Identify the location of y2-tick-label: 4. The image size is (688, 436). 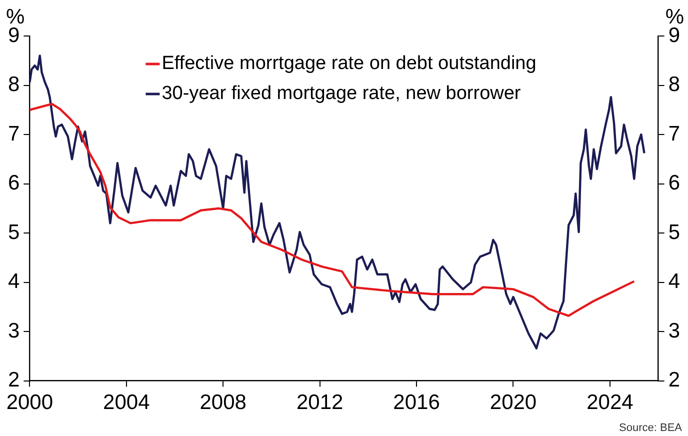
(674, 282).